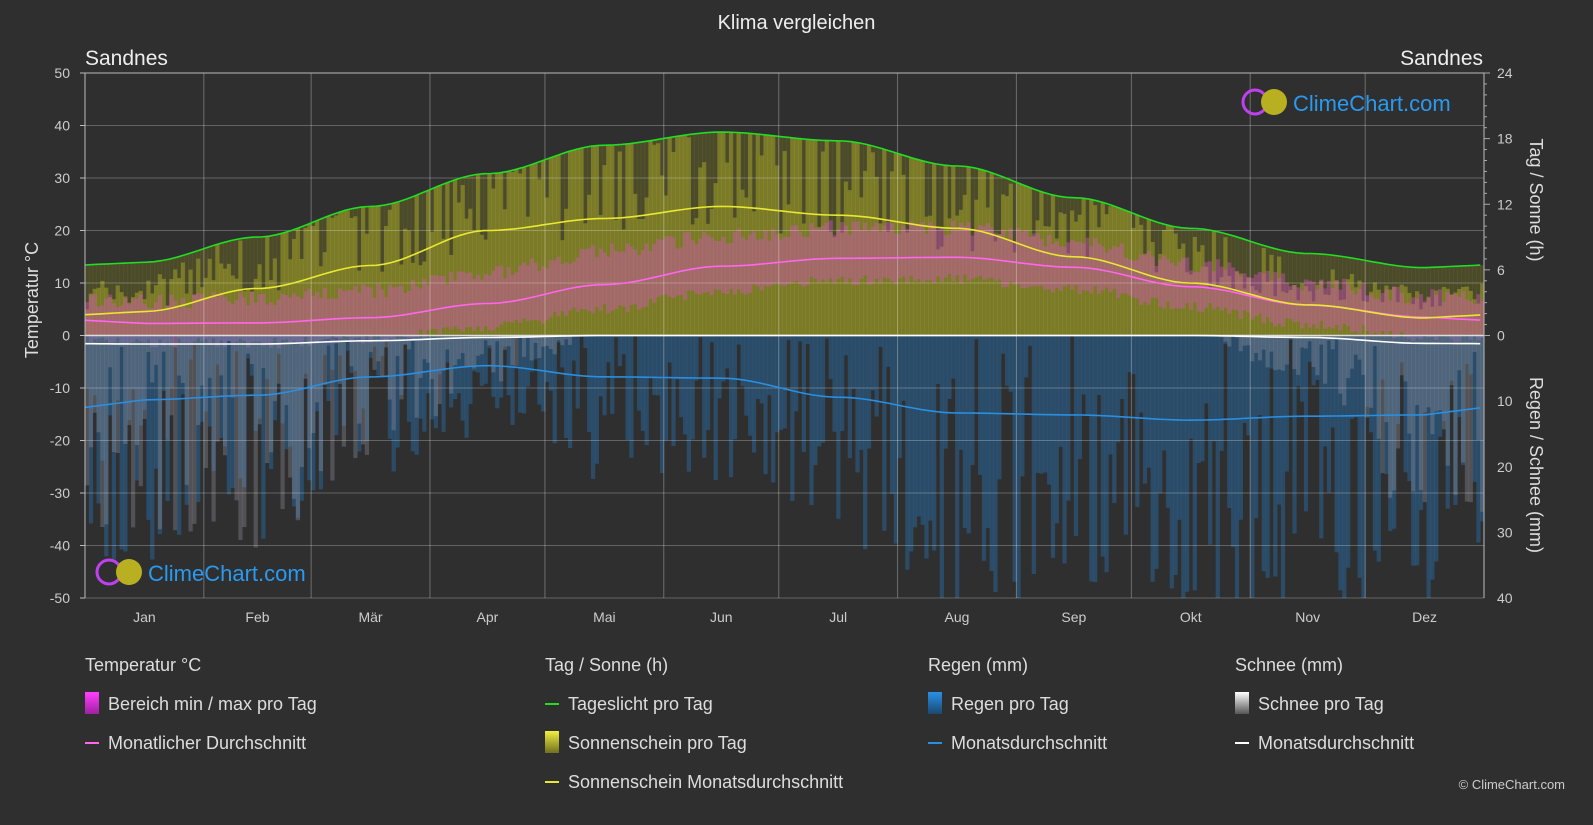 The width and height of the screenshot is (1593, 825). Describe the element at coordinates (1372, 103) in the screenshot. I see `svg-text: ClimeChart.com` at that location.